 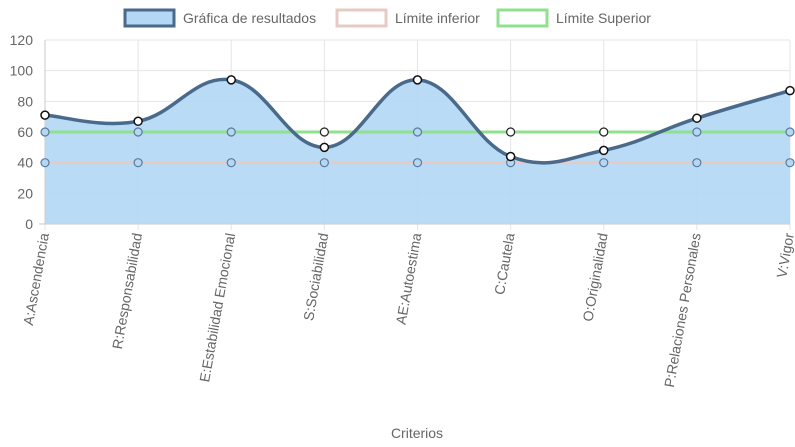 What do you see at coordinates (127, 291) in the screenshot?
I see `x-tick-label: R:Responsabilidad` at bounding box center [127, 291].